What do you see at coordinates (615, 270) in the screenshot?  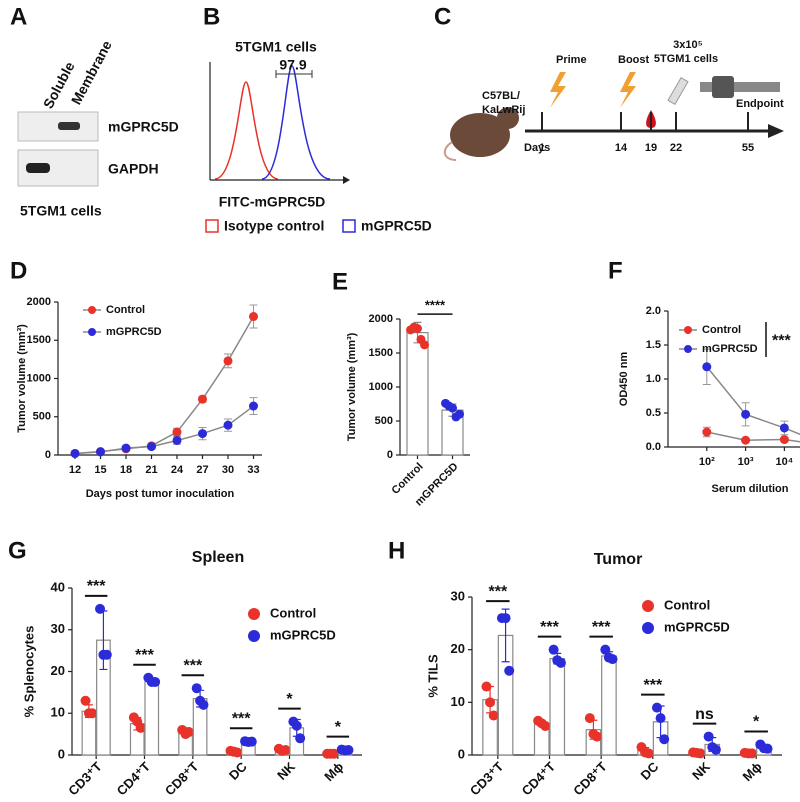 I see `panel-label: F` at bounding box center [615, 270].